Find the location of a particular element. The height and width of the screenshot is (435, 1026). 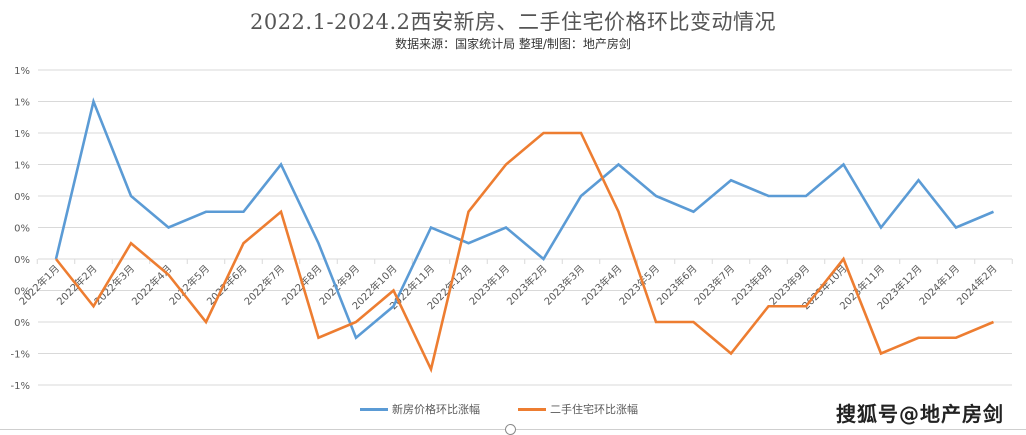

chart-title: 2022.1-2024.2西安新房、二手住宅价格环比变动情况 is located at coordinates (513, 22).